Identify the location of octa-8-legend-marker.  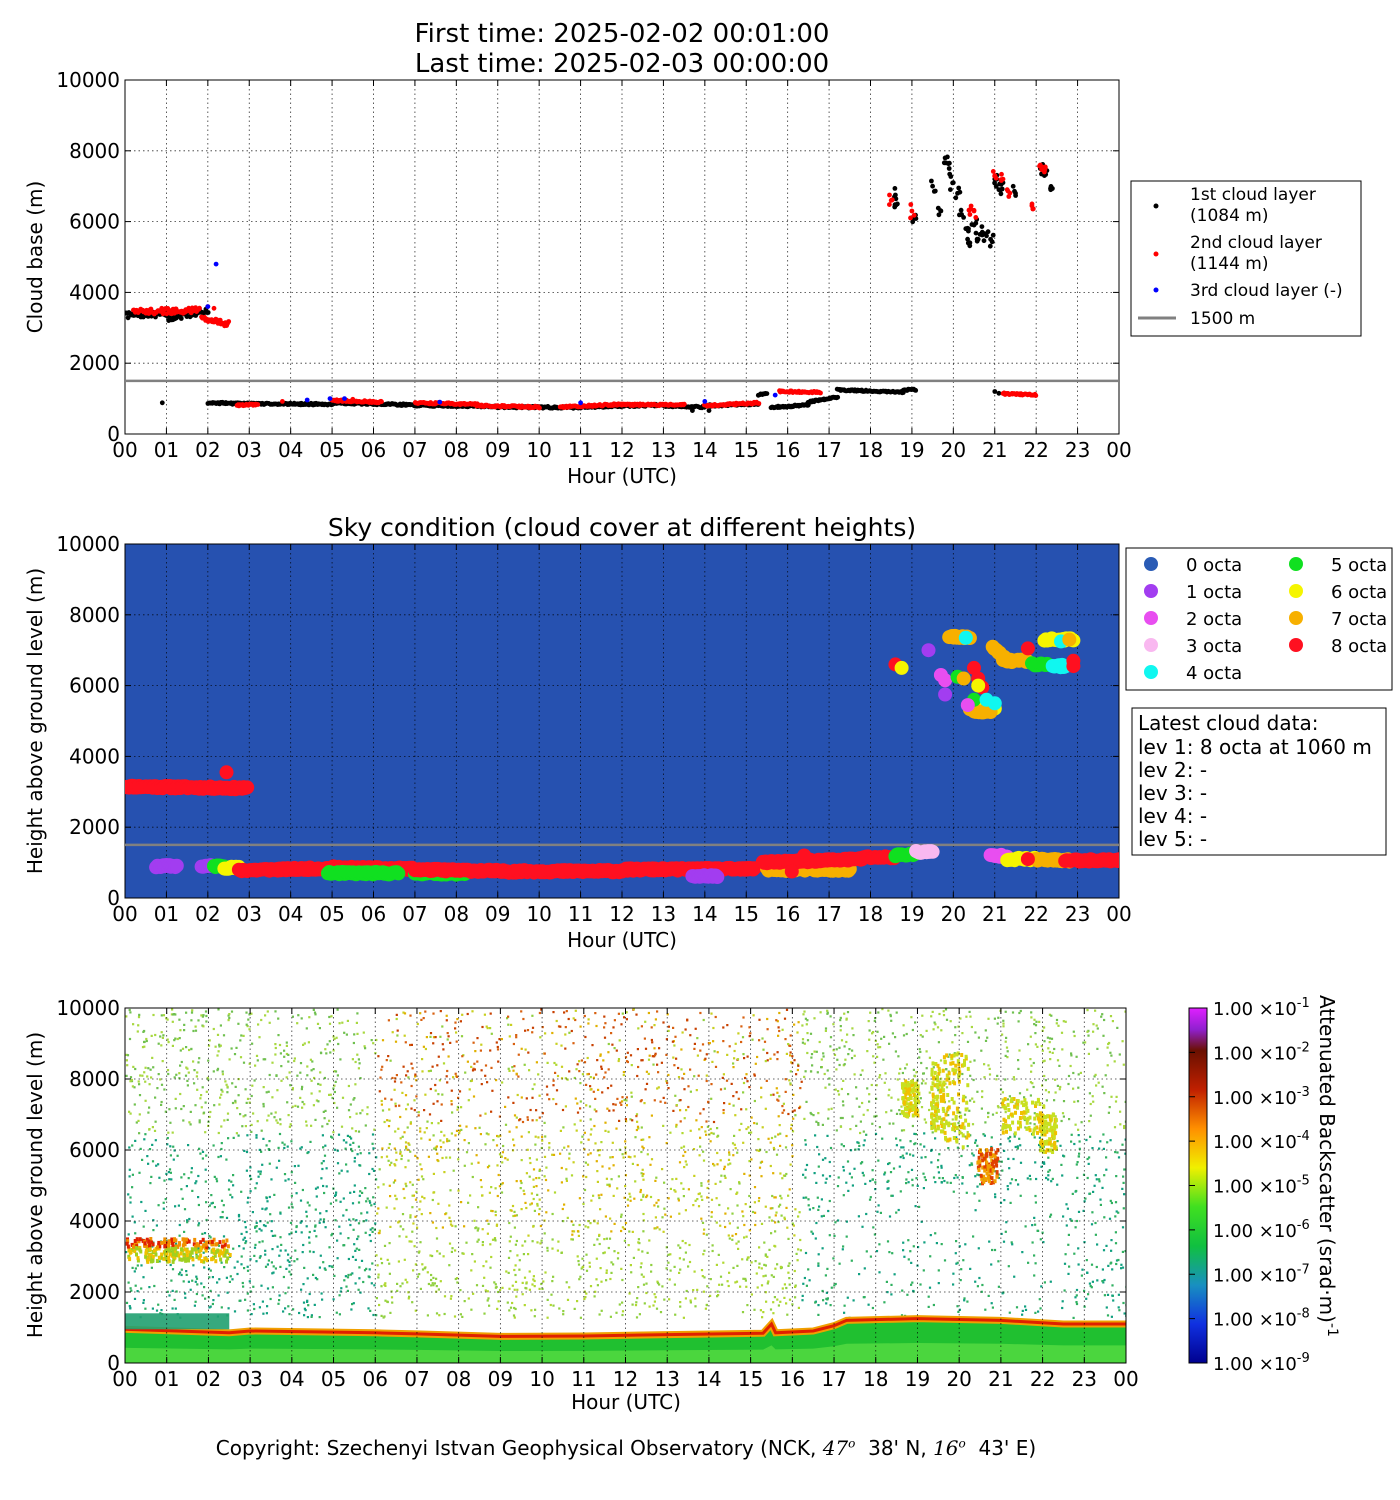
(1296, 645).